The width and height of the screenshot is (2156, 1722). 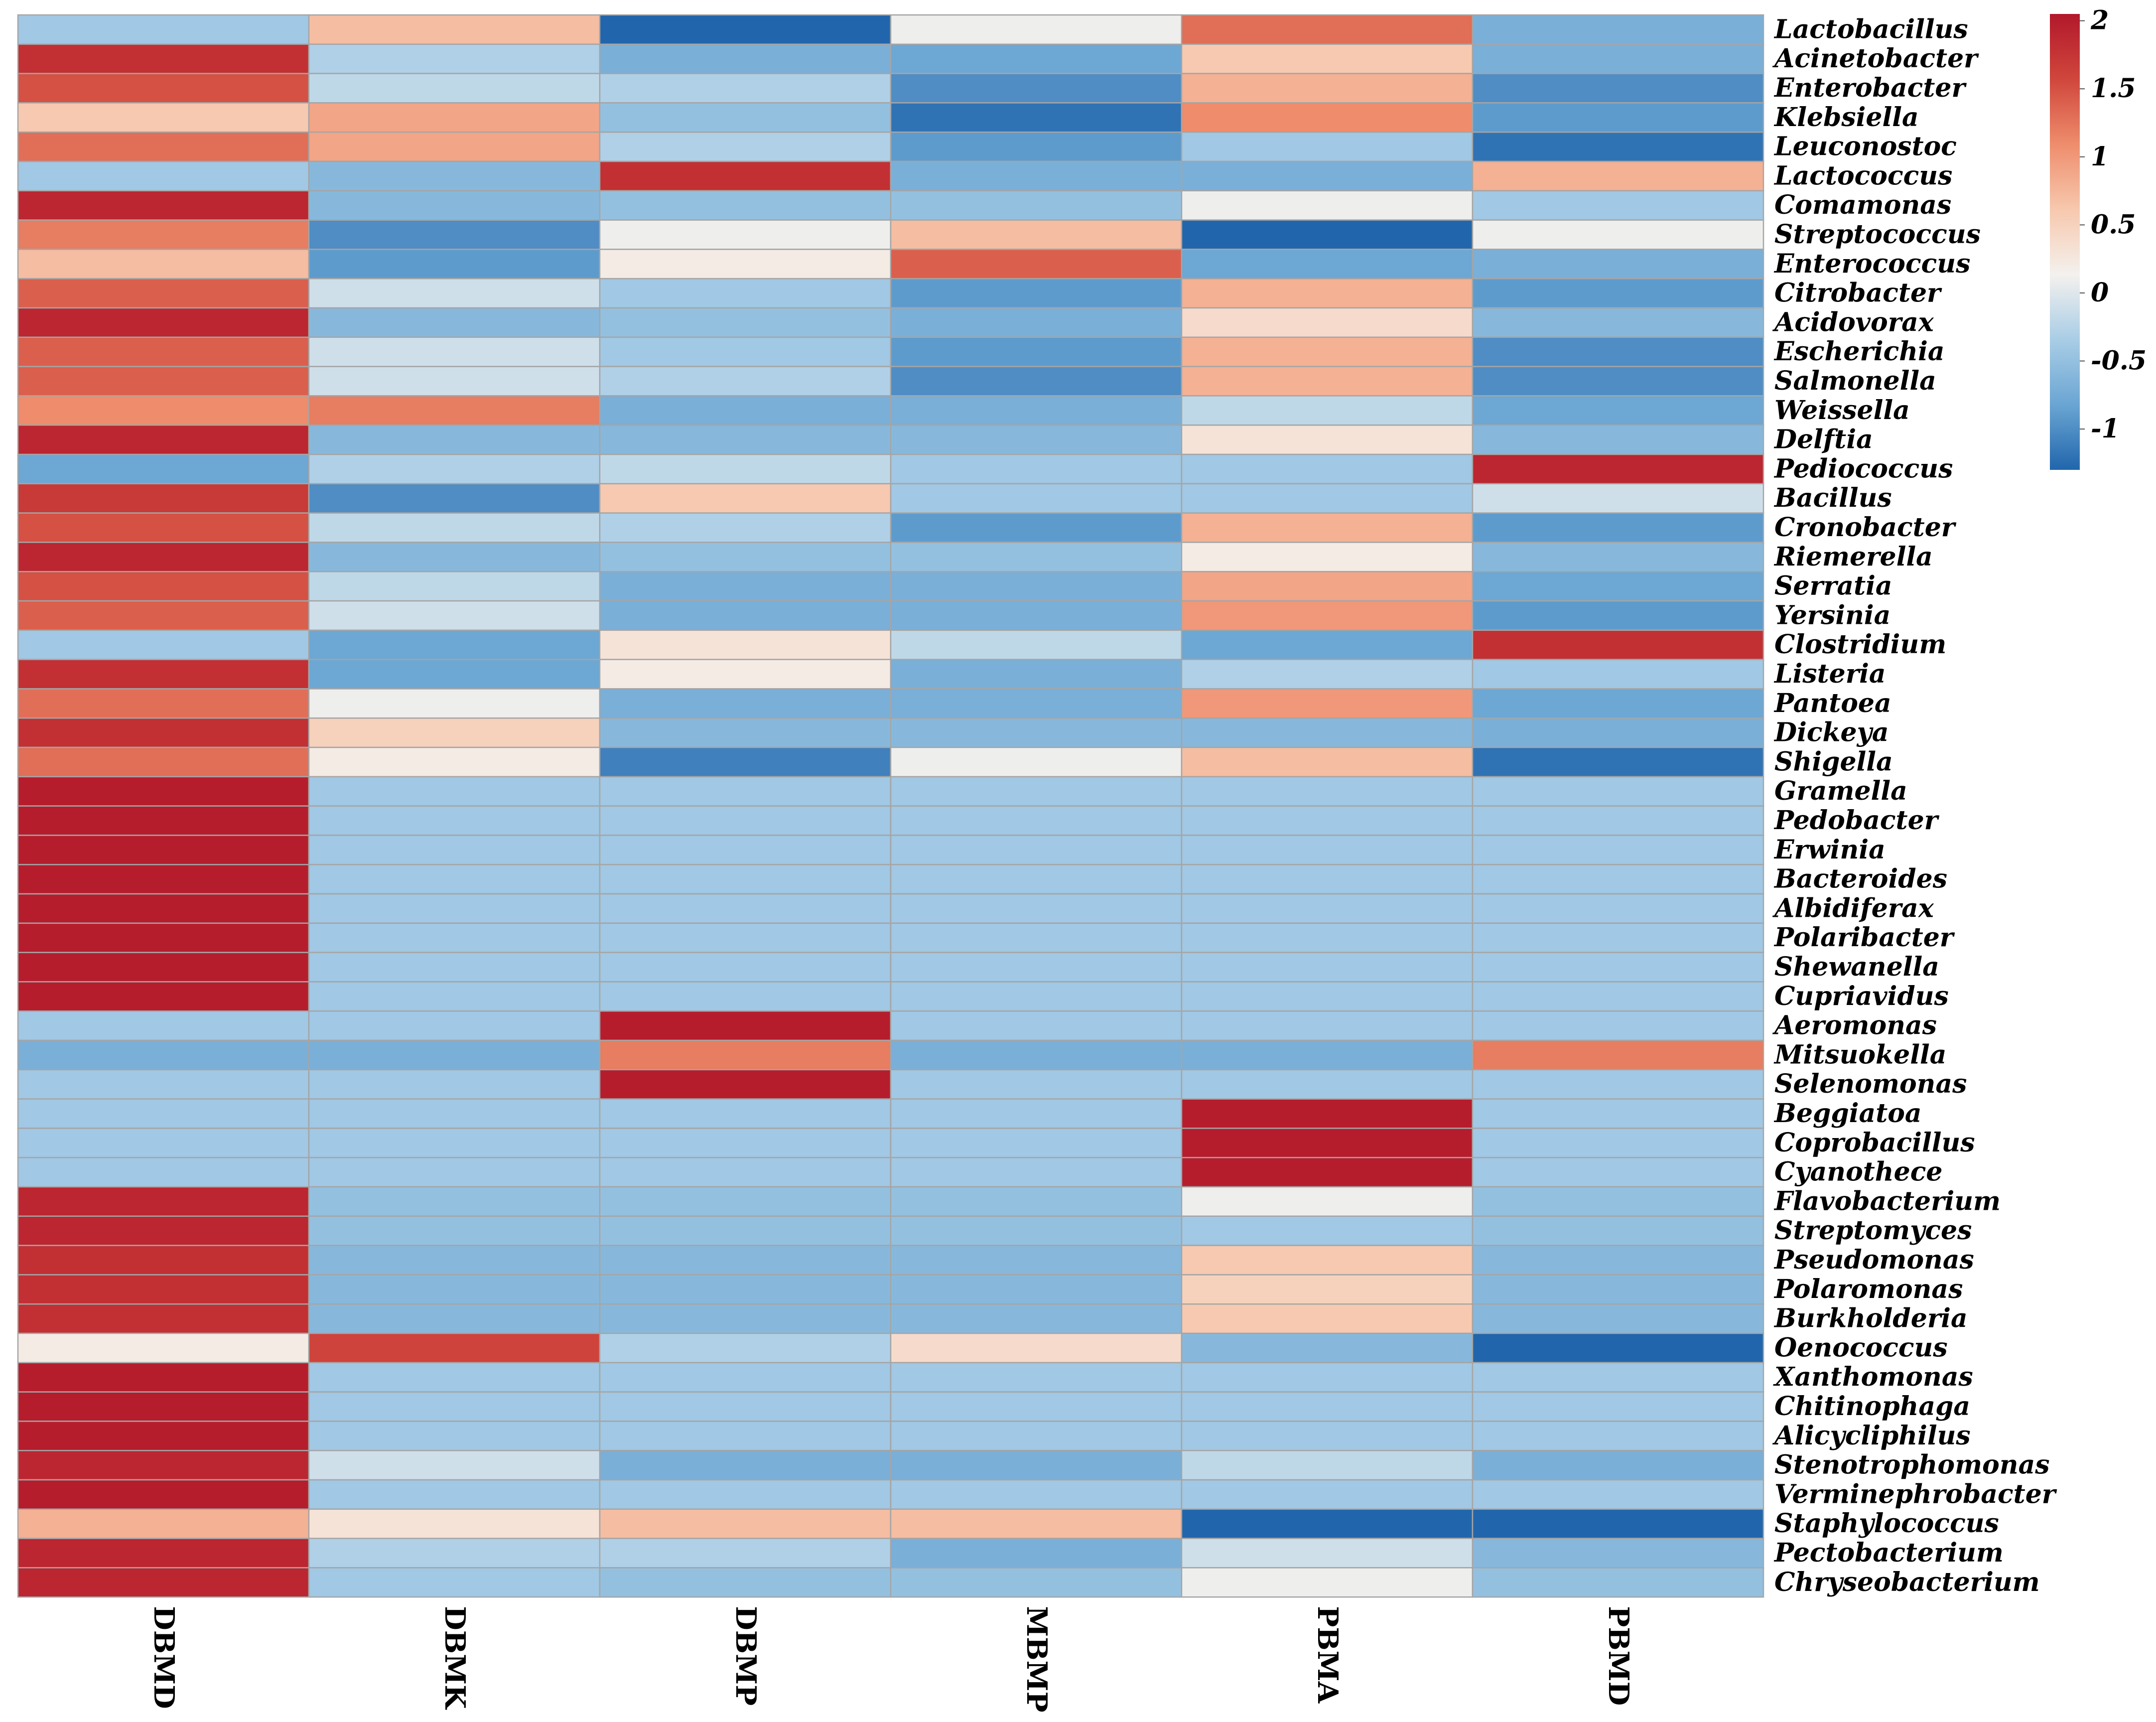 What do you see at coordinates (2065, 242) in the screenshot?
I see `colorbar-gradient` at bounding box center [2065, 242].